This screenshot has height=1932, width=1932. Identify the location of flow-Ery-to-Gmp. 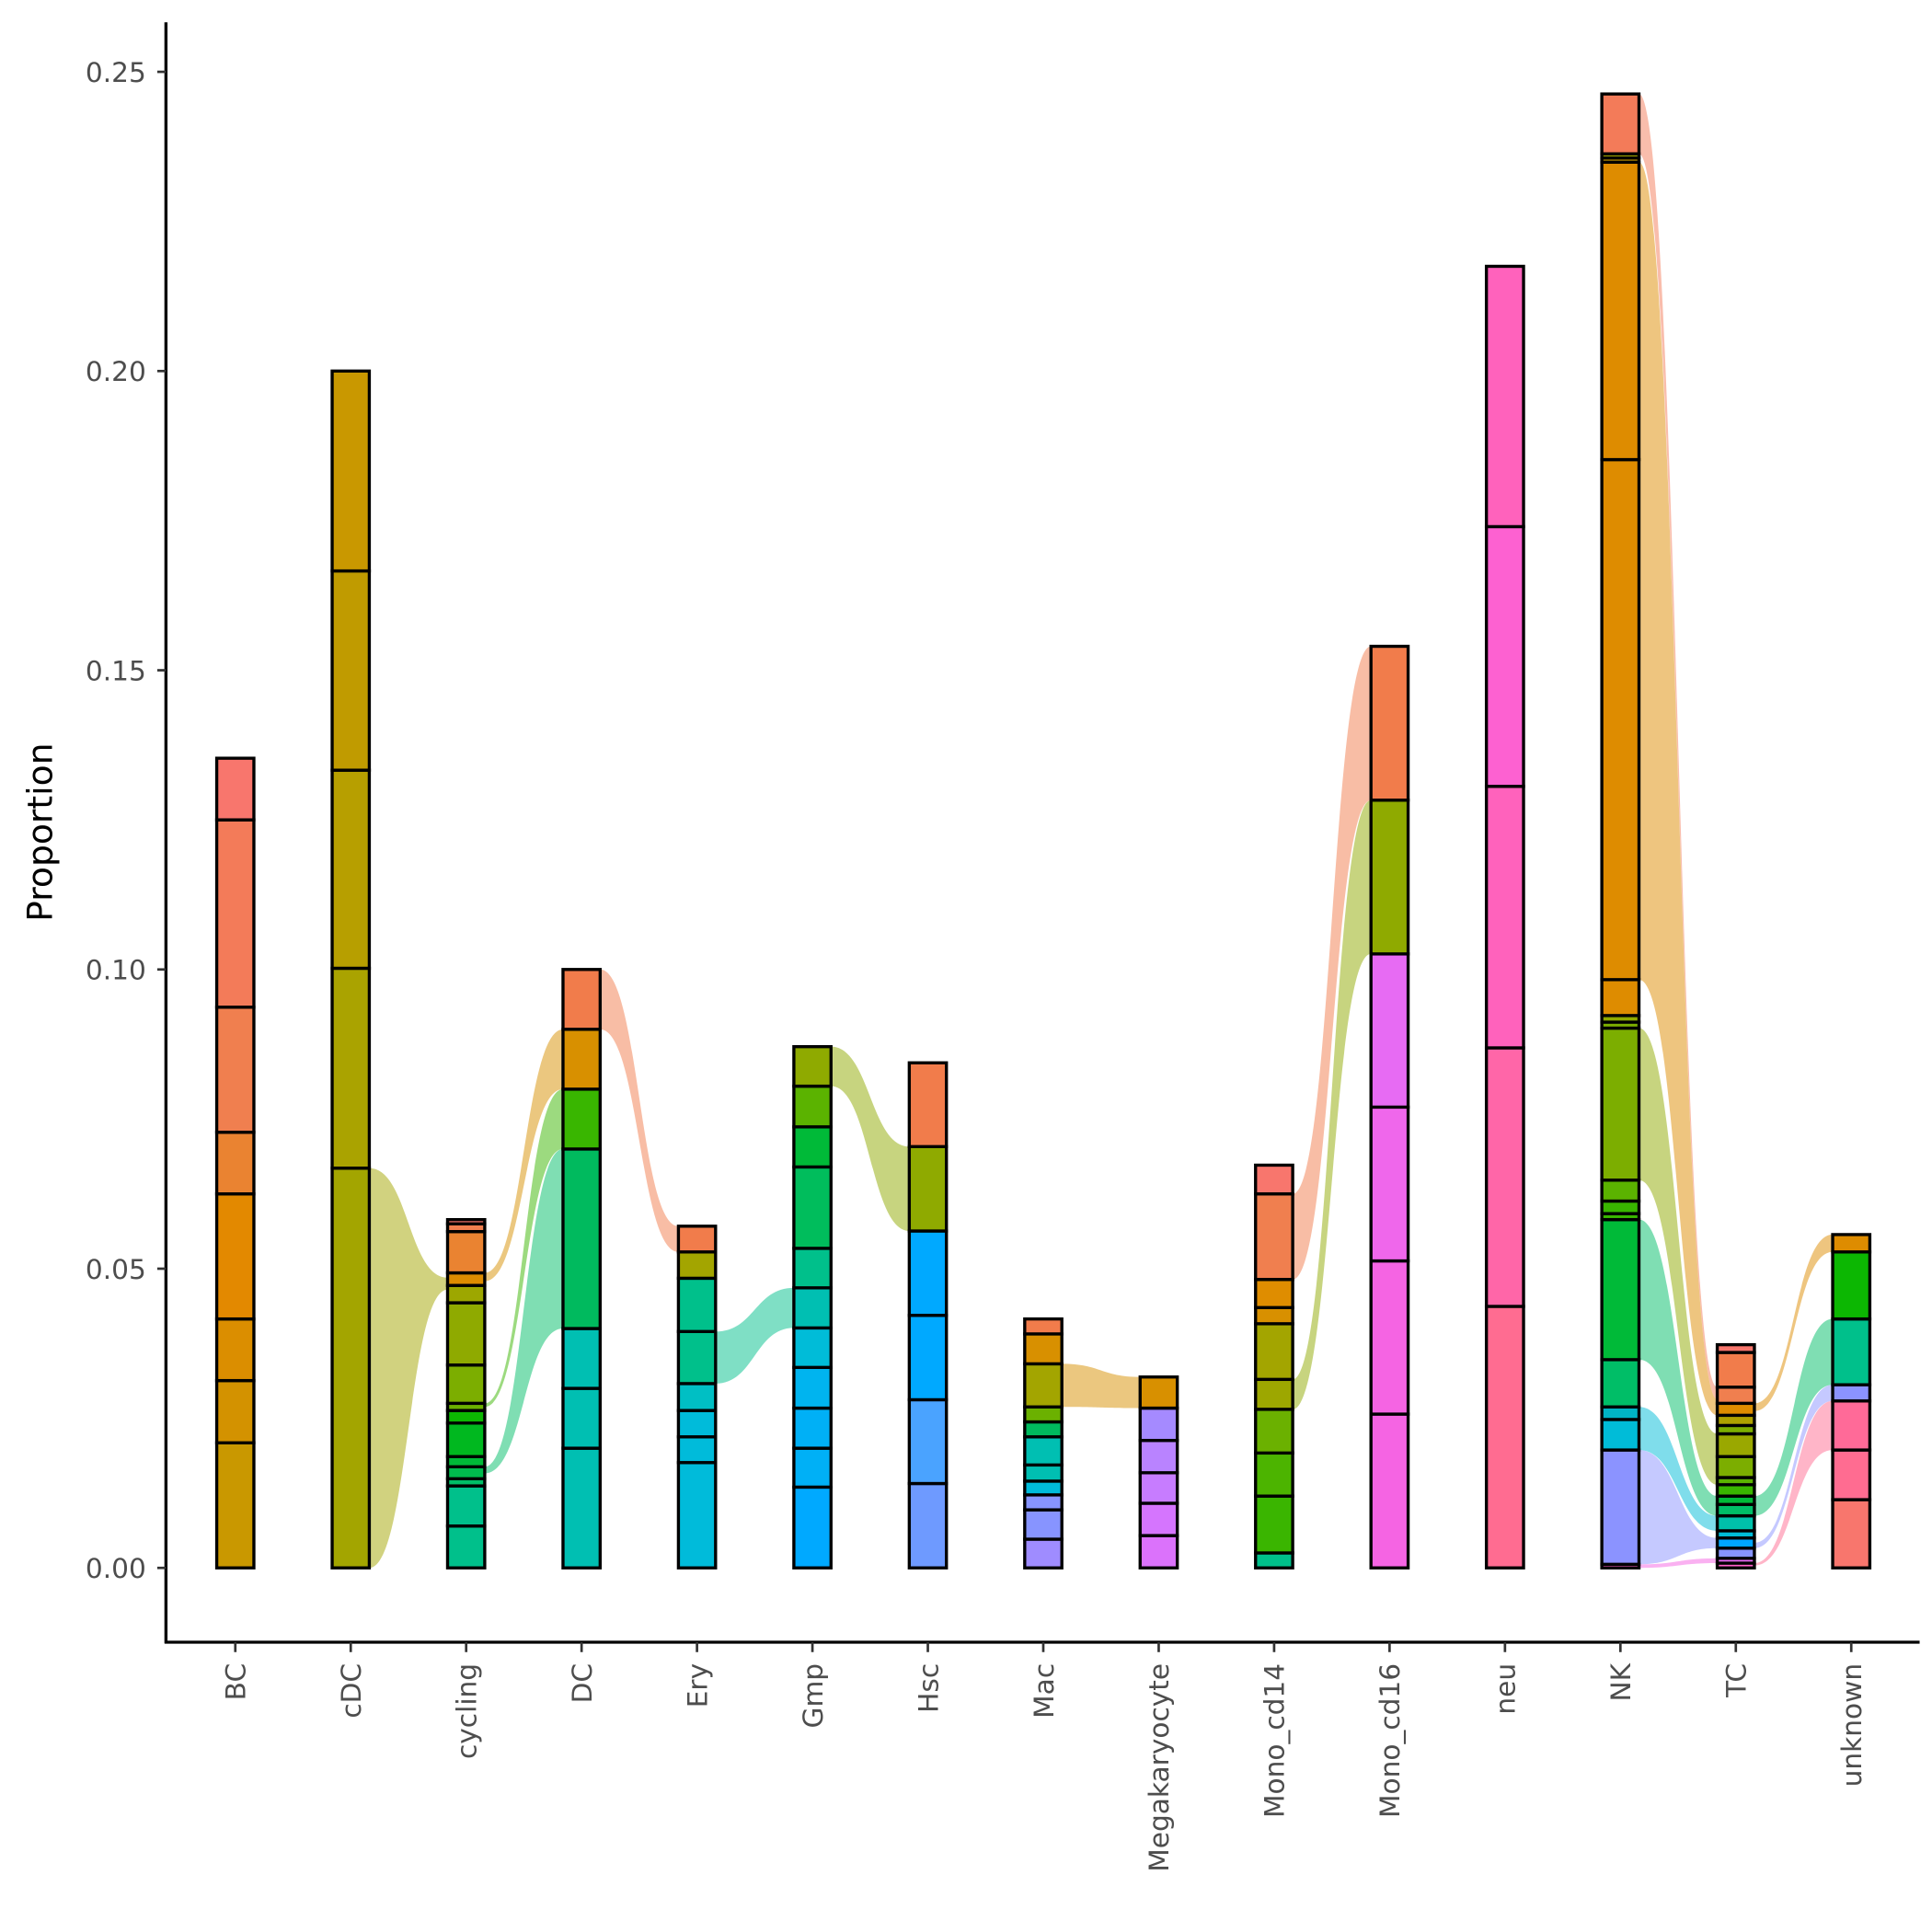
(754, 1335).